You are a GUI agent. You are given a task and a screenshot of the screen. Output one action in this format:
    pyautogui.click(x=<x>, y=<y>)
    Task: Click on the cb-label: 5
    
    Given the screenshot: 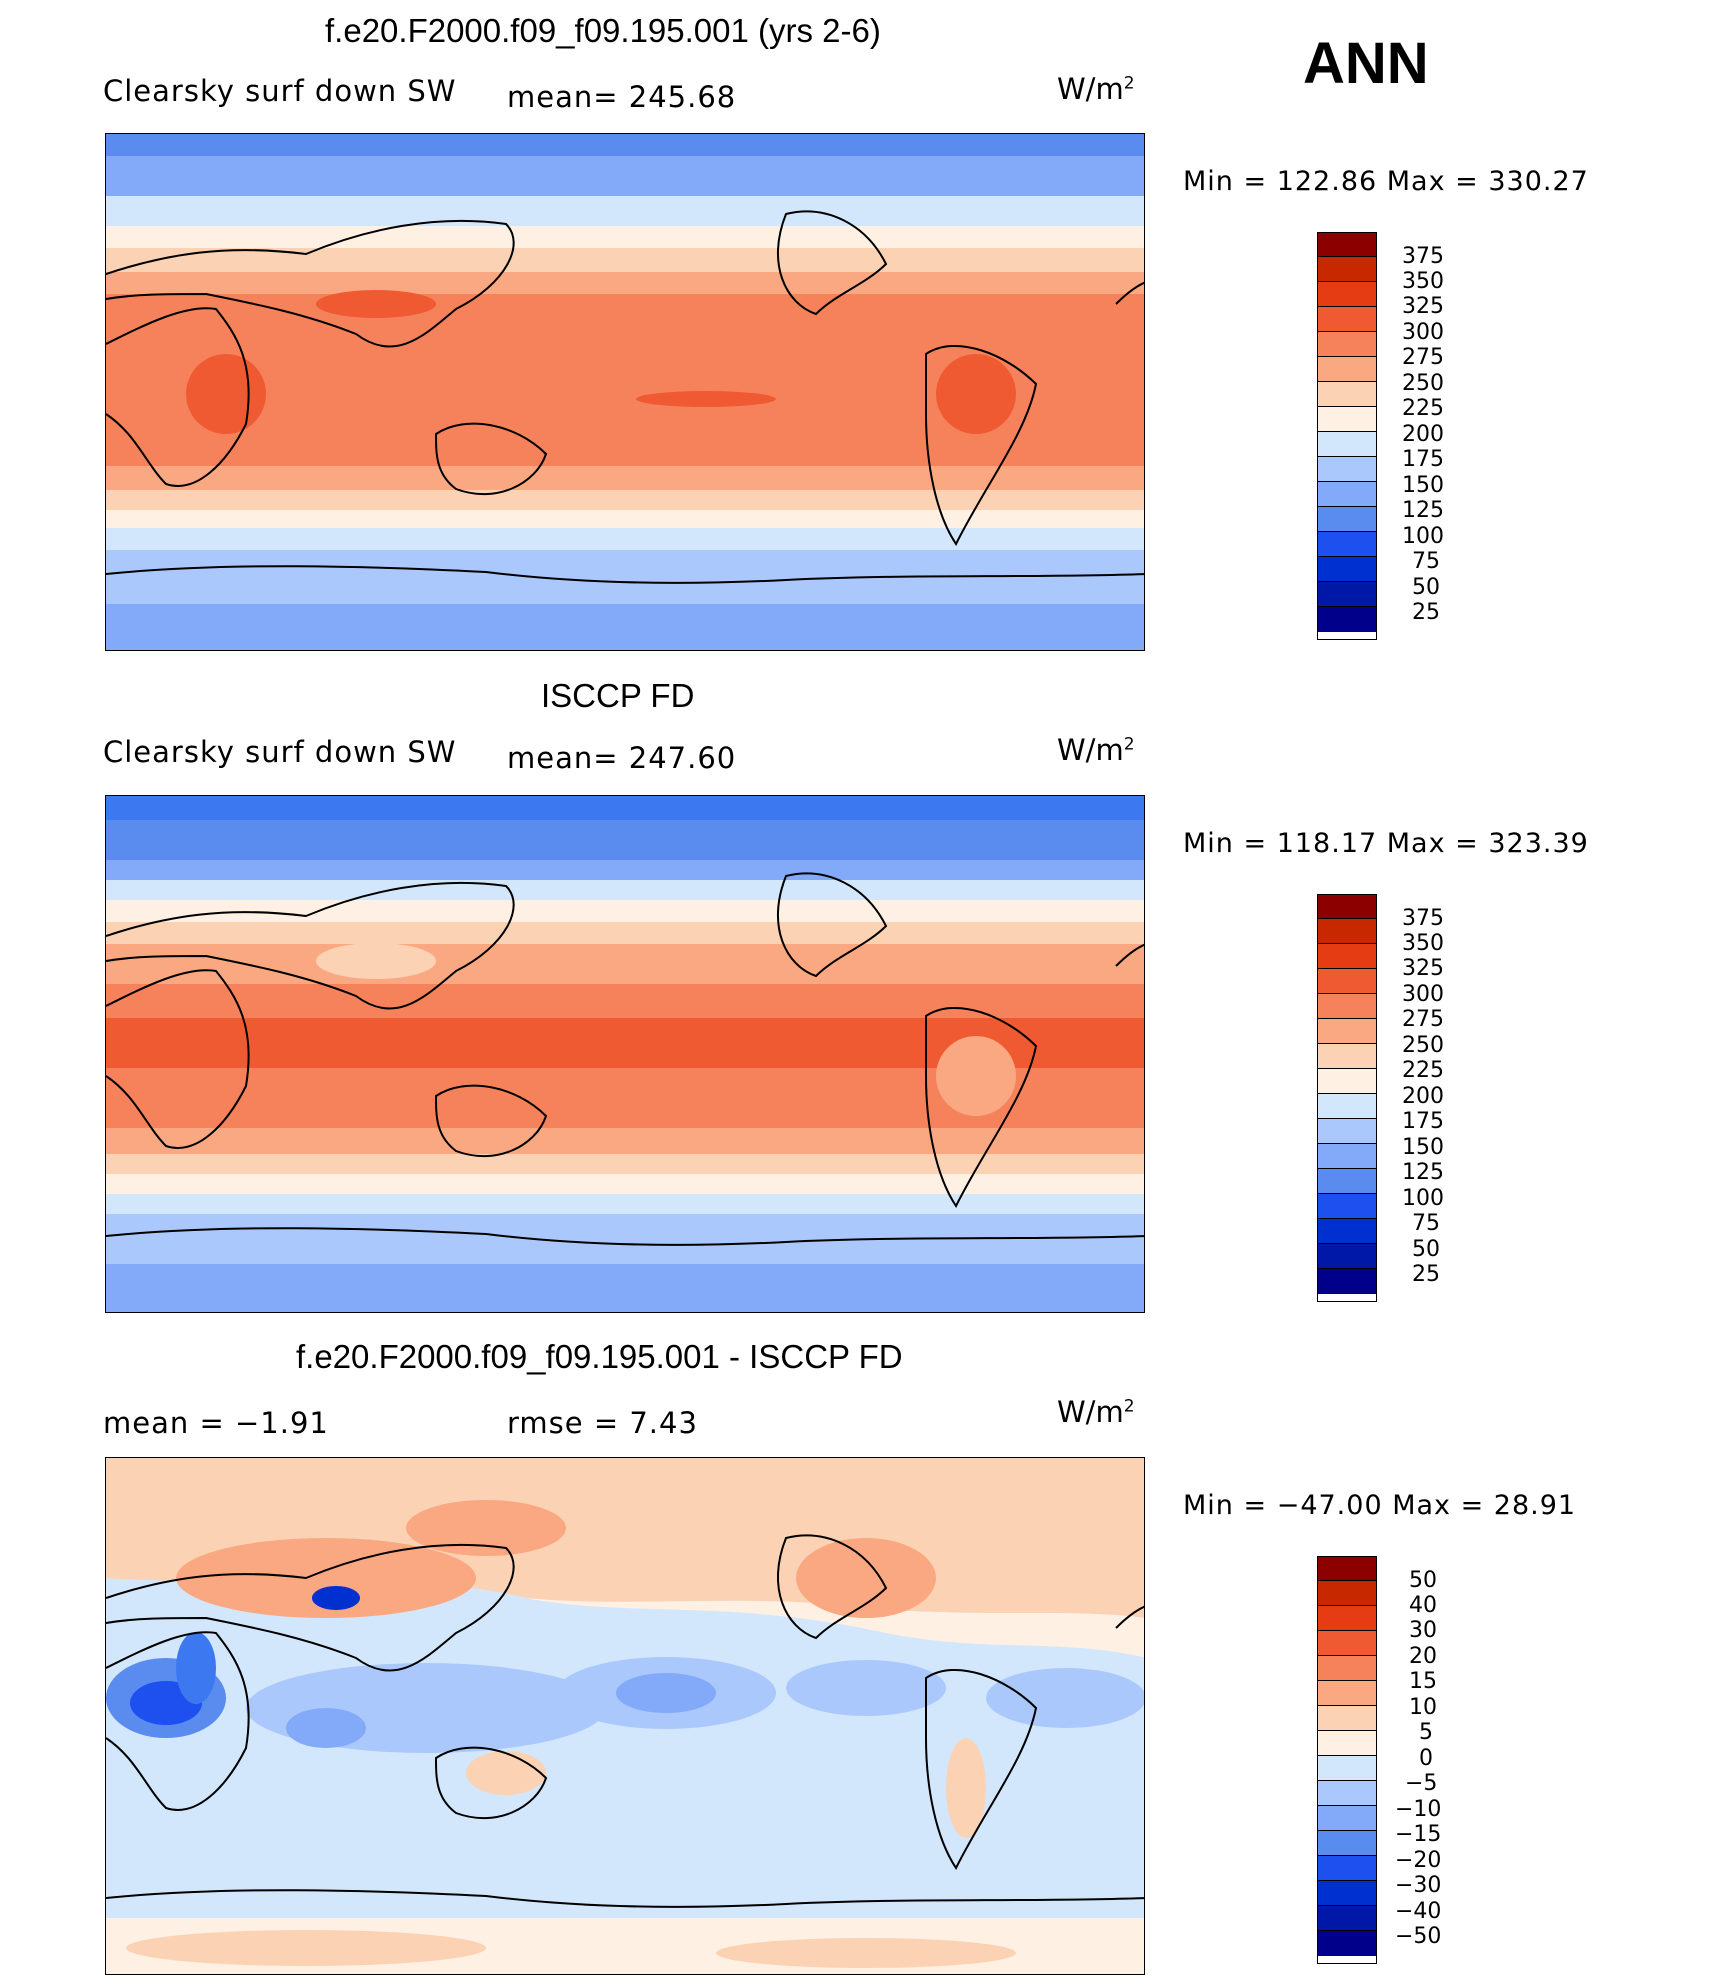 What is the action you would take?
    pyautogui.click(x=1426, y=1732)
    